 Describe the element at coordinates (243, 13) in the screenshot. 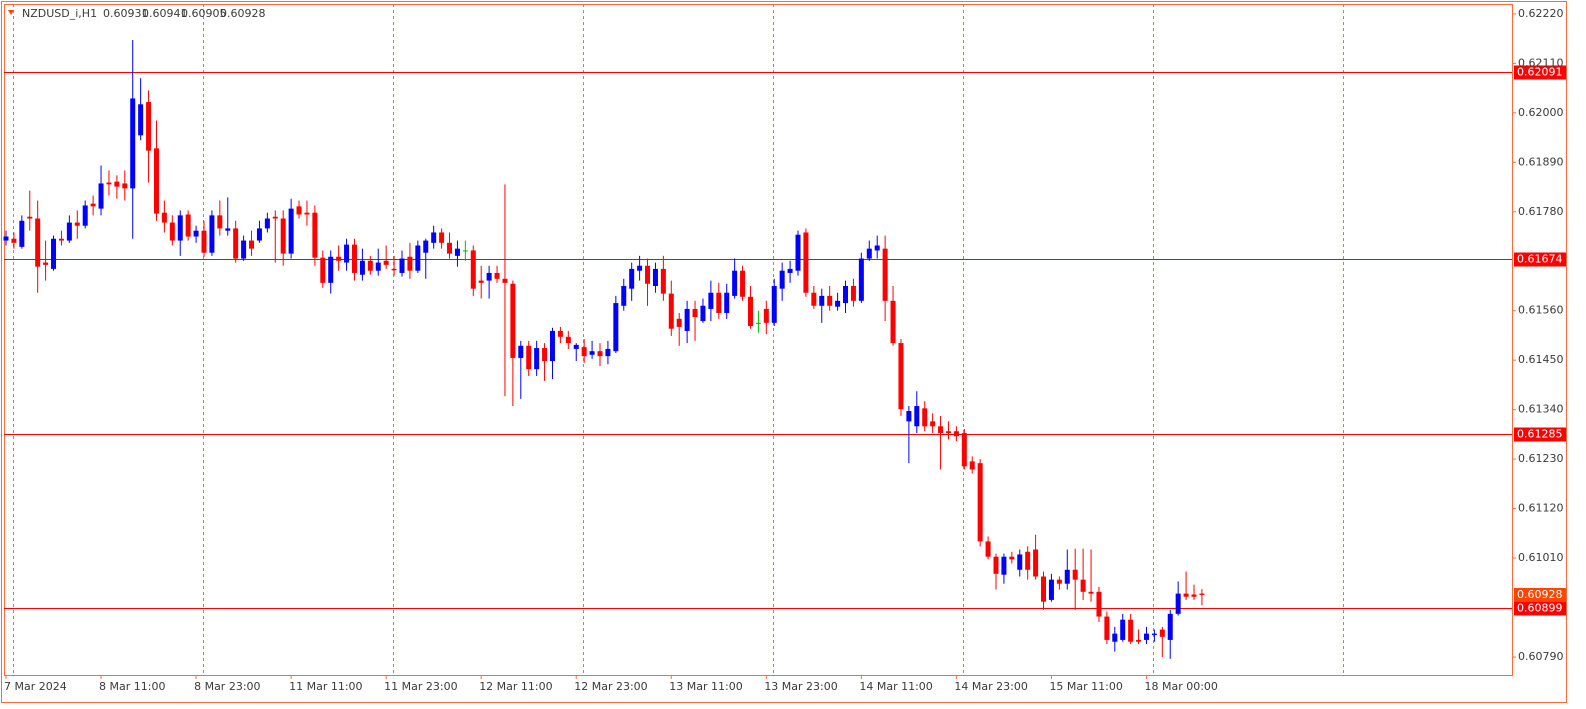

I see `header-close: 0.60928` at that location.